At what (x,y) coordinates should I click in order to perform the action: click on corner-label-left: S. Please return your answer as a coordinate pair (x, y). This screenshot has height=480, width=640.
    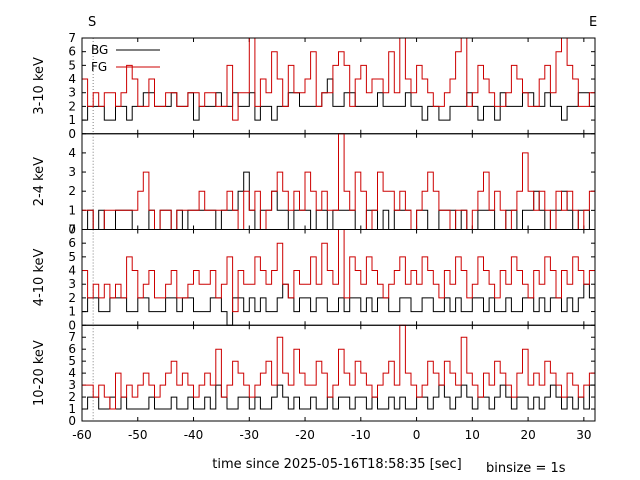
    Looking at the image, I should click on (92, 22).